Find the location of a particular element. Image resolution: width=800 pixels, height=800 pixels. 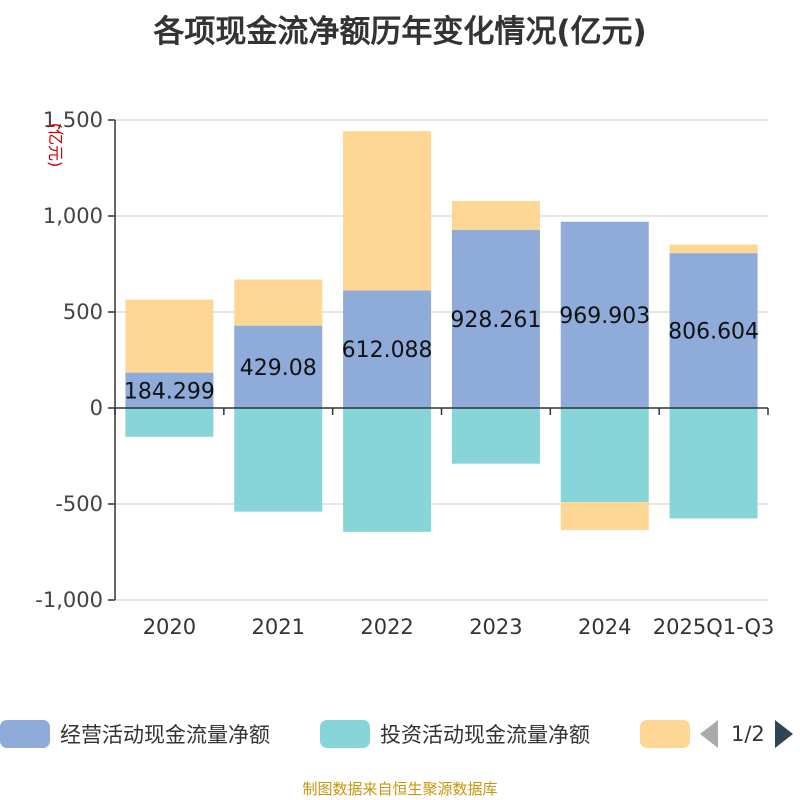

legend-page-indicator: 1/2 is located at coordinates (748, 734).